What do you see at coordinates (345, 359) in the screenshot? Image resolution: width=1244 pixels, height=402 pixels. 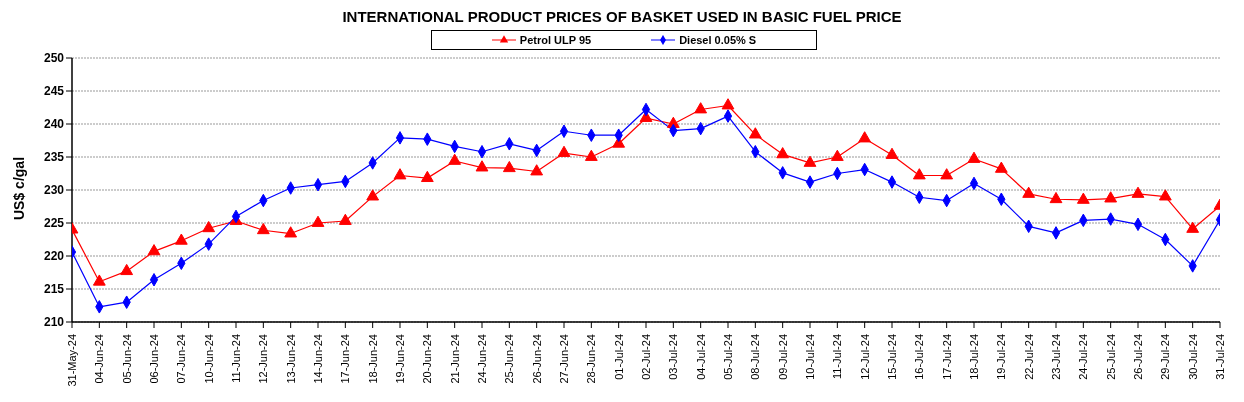 I see `x-tick-label: 17-Jun-24` at bounding box center [345, 359].